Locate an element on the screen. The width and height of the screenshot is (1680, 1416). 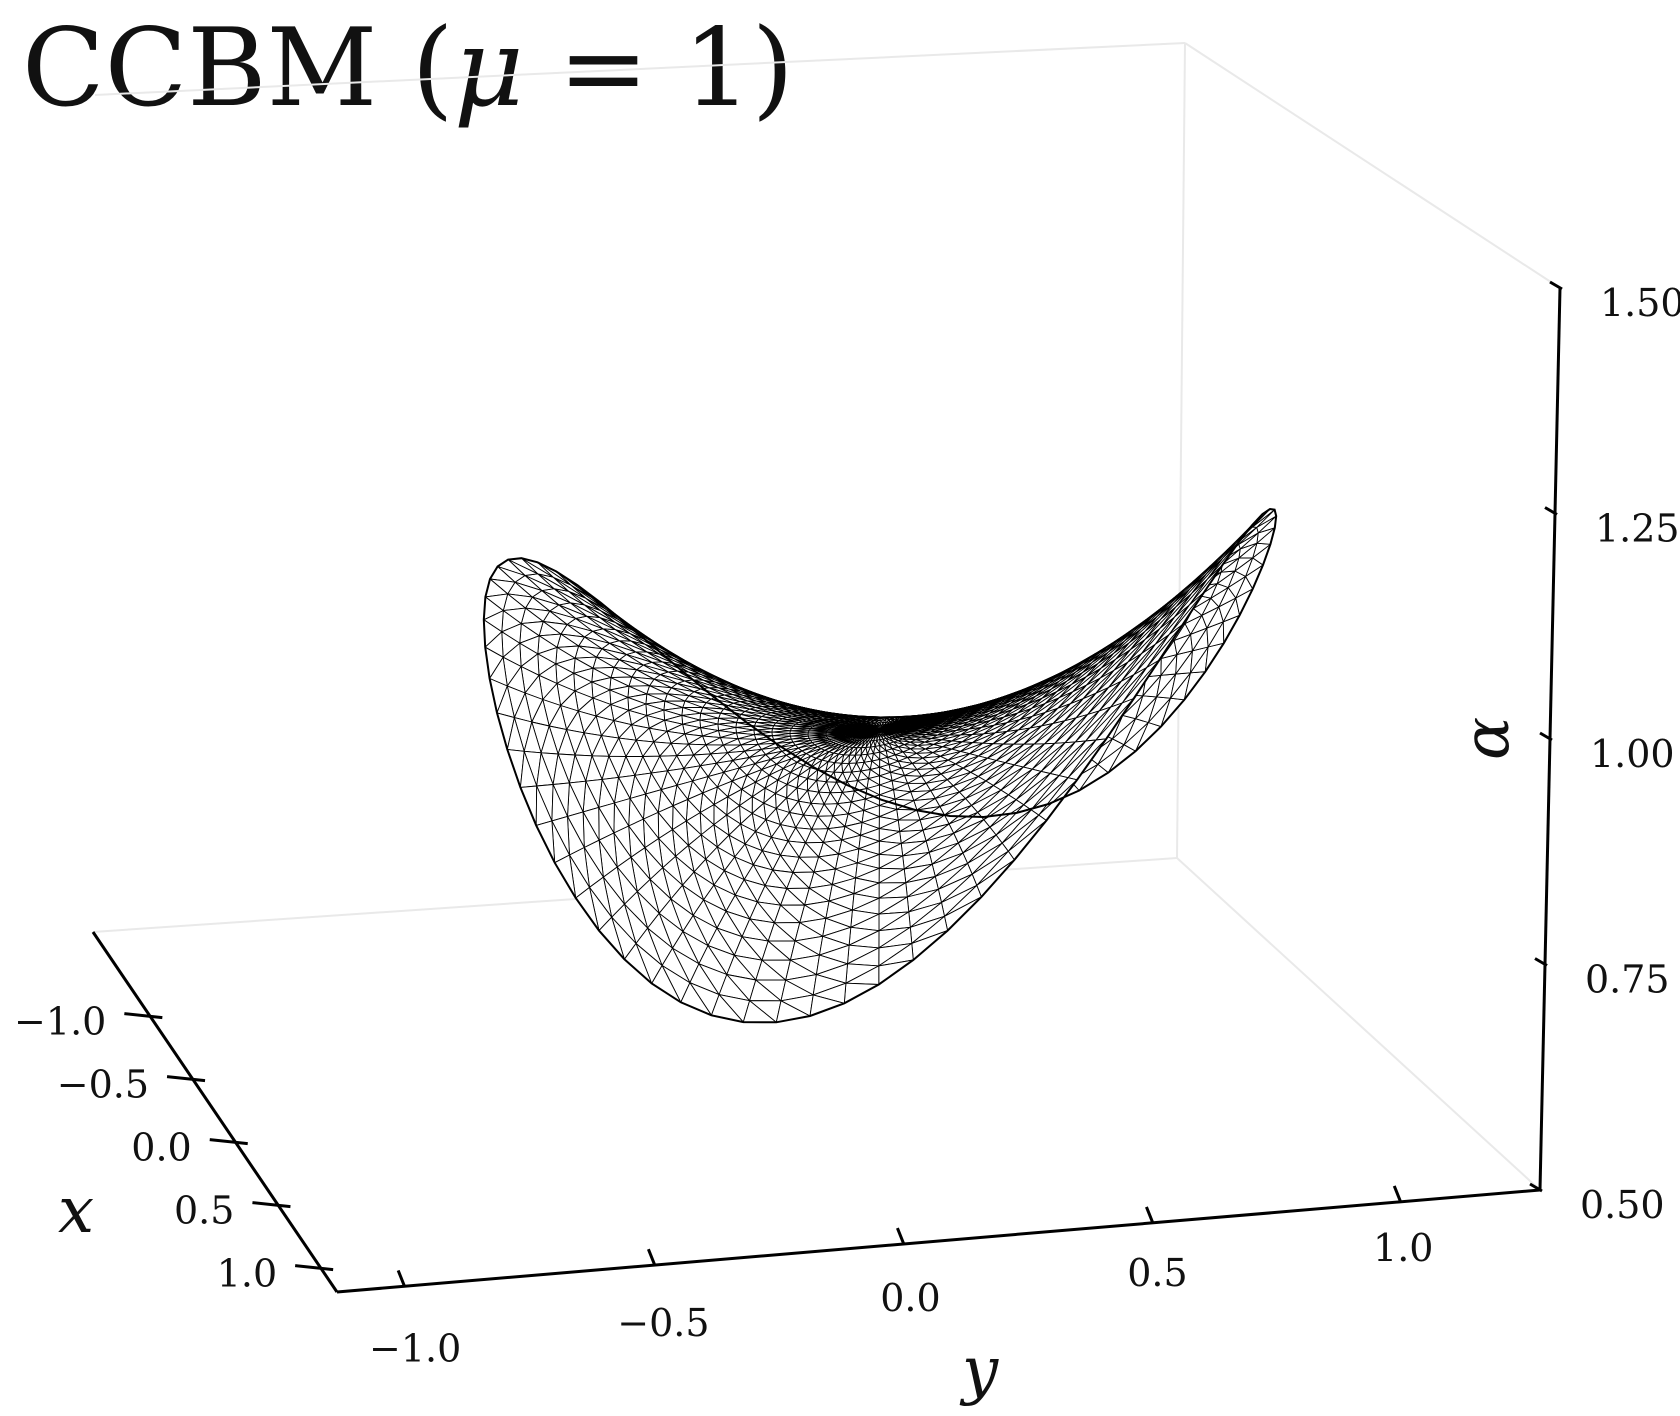
y-tick-label: 1.0 is located at coordinates (1403, 1248).